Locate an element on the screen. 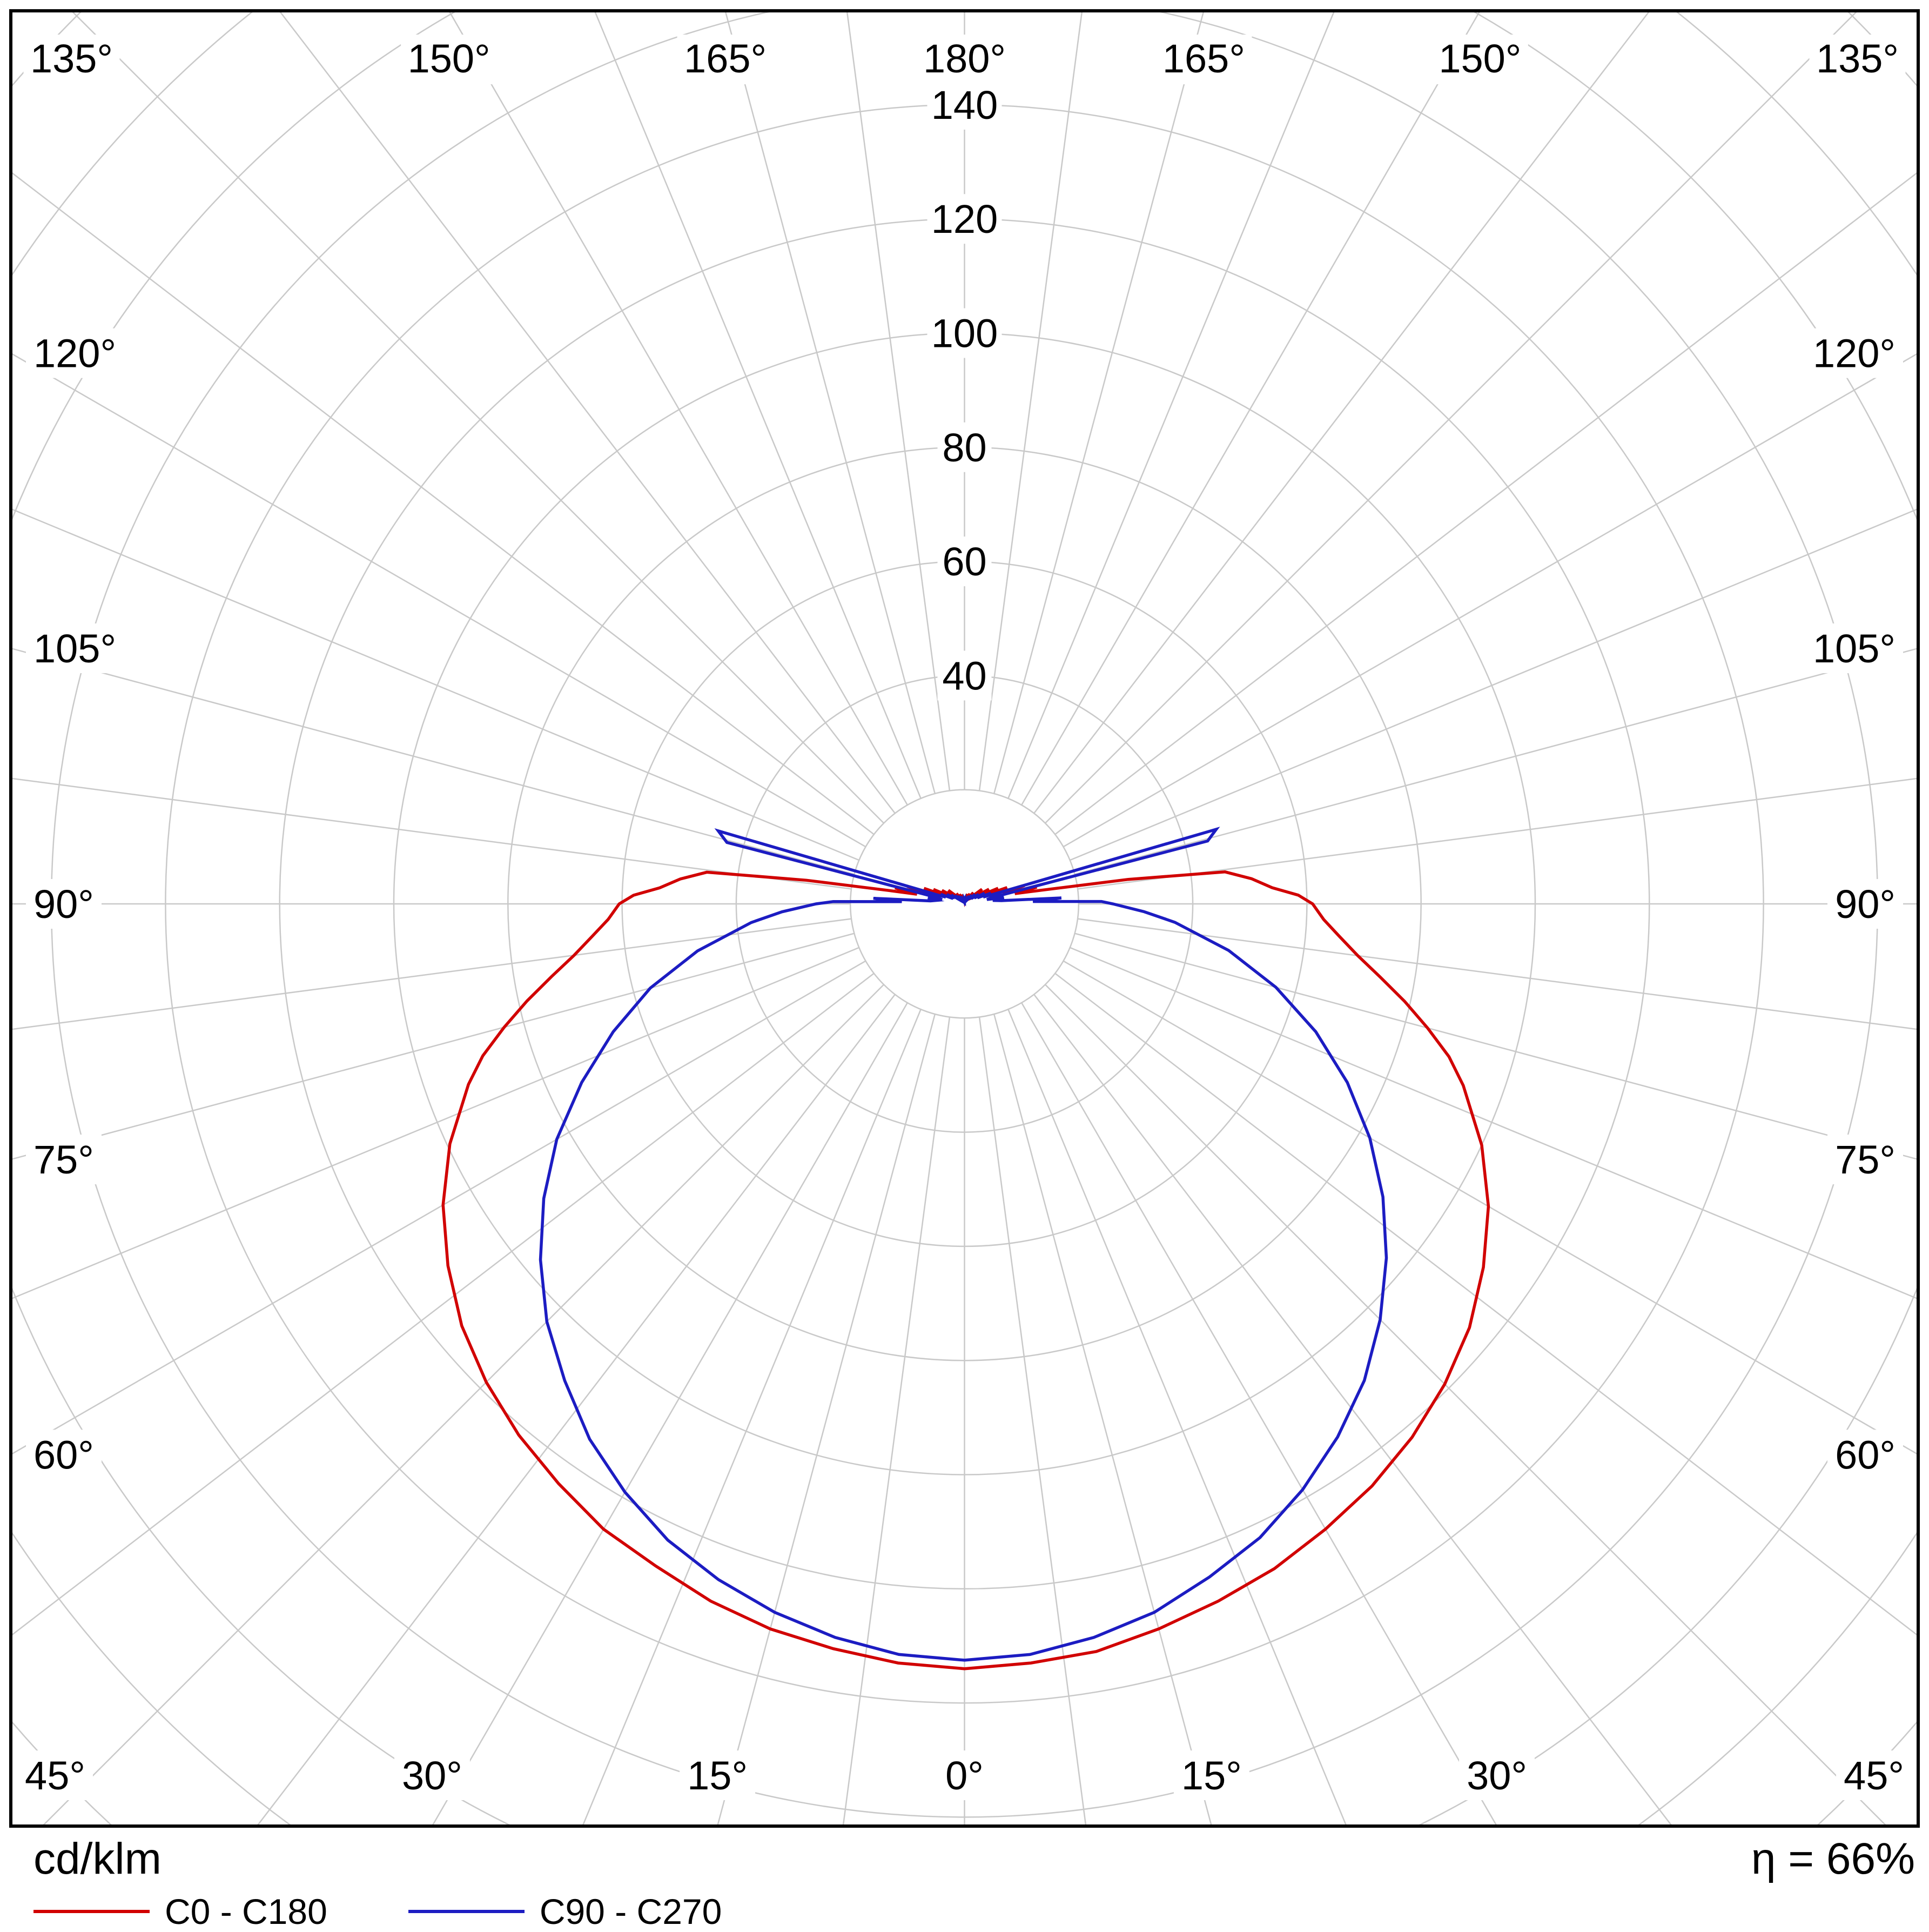 This screenshot has height=1932, width=1929. legend-line-red is located at coordinates (92, 1911).